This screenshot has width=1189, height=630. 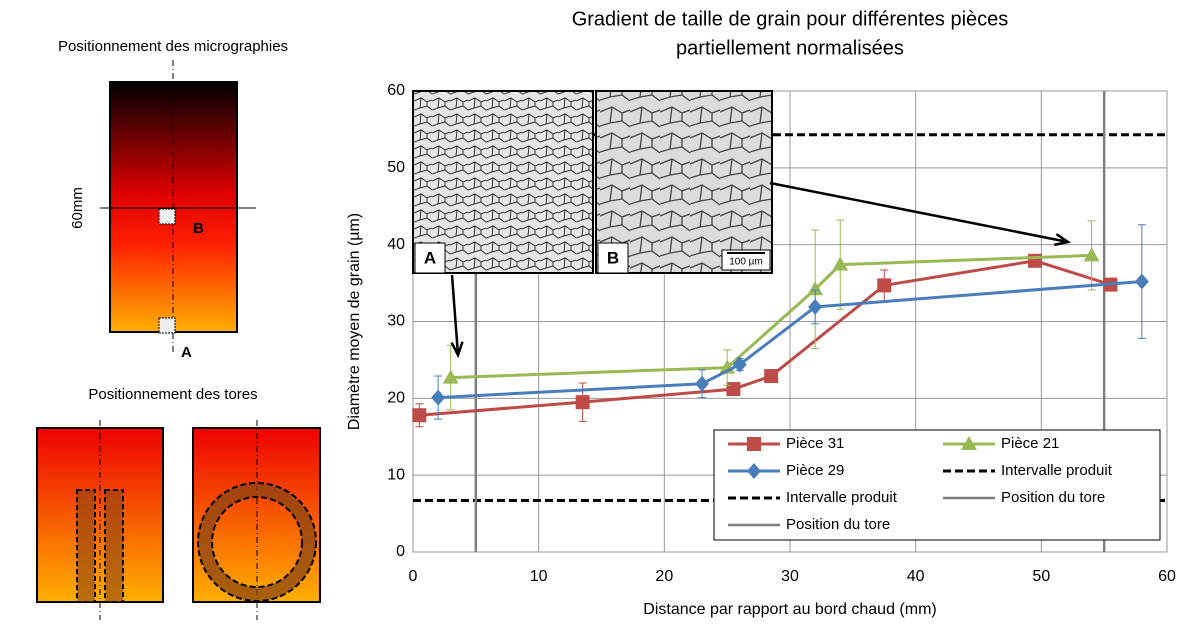 What do you see at coordinates (789, 609) in the screenshot?
I see `x-axis-label: Distance par rapport au bord chaud (mm)` at bounding box center [789, 609].